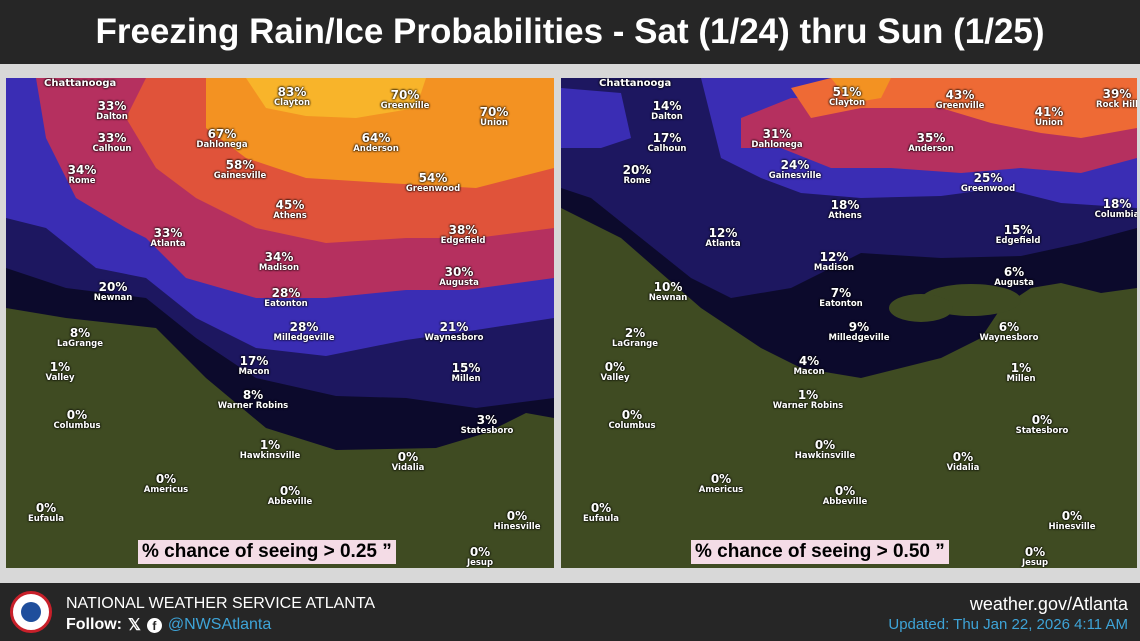 Image resolution: width=1140 pixels, height=641 pixels. What do you see at coordinates (454, 327) in the screenshot?
I see `city-probability: 21%` at bounding box center [454, 327].